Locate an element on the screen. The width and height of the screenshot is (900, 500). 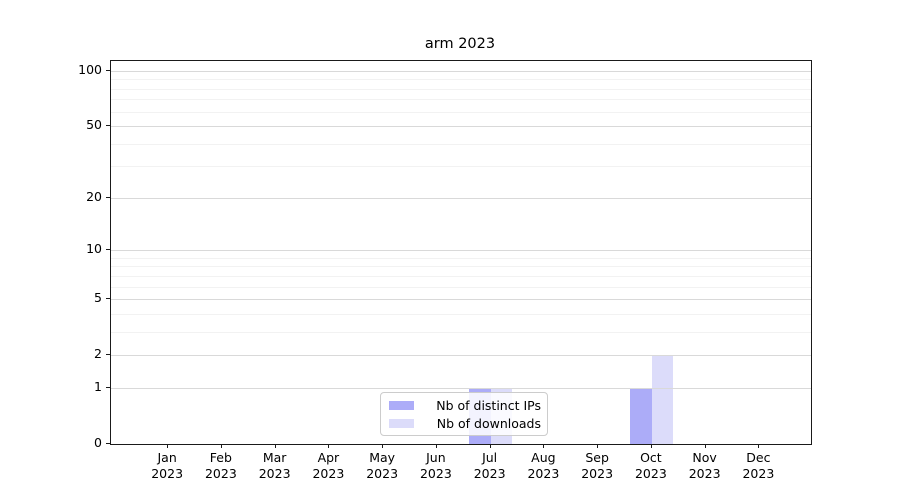
x-tick-label: Mar 2023 is located at coordinates (274, 465).